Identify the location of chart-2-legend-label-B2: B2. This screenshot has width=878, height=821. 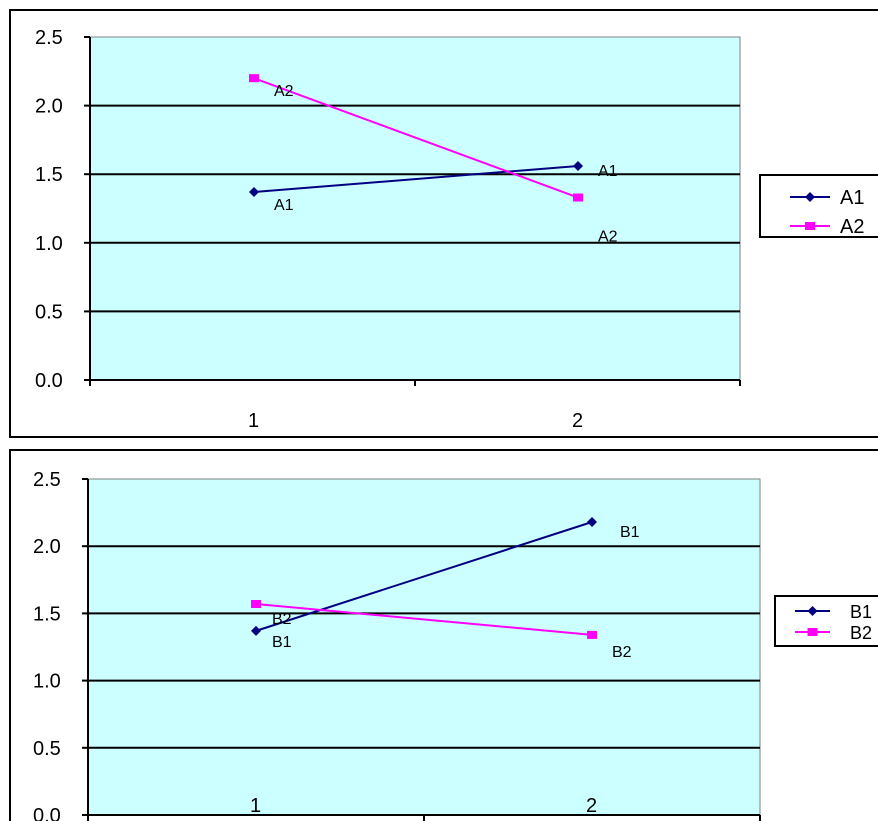
(861, 633).